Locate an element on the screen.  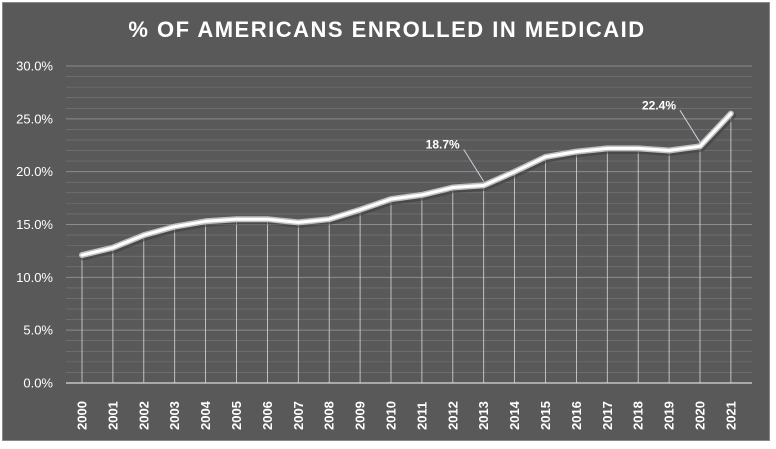
x-tick-label: 2018 is located at coordinates (638, 415).